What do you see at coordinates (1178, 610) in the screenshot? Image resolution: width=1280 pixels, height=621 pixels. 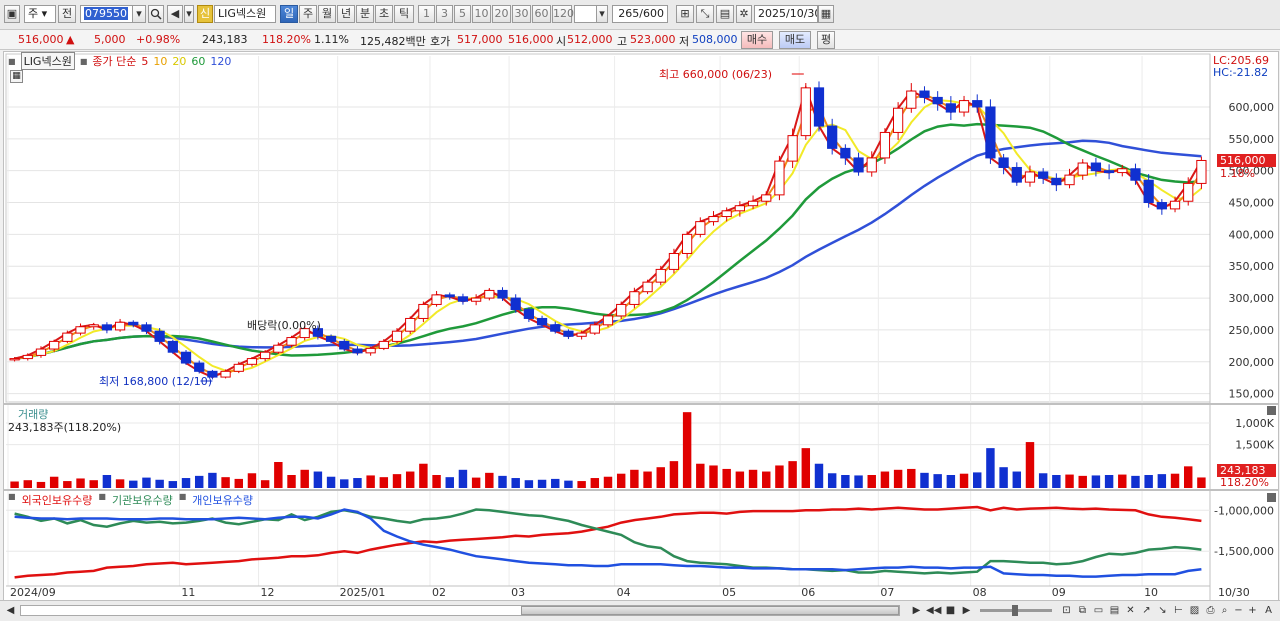 I see `ruler-icon: ⊢` at bounding box center [1178, 610].